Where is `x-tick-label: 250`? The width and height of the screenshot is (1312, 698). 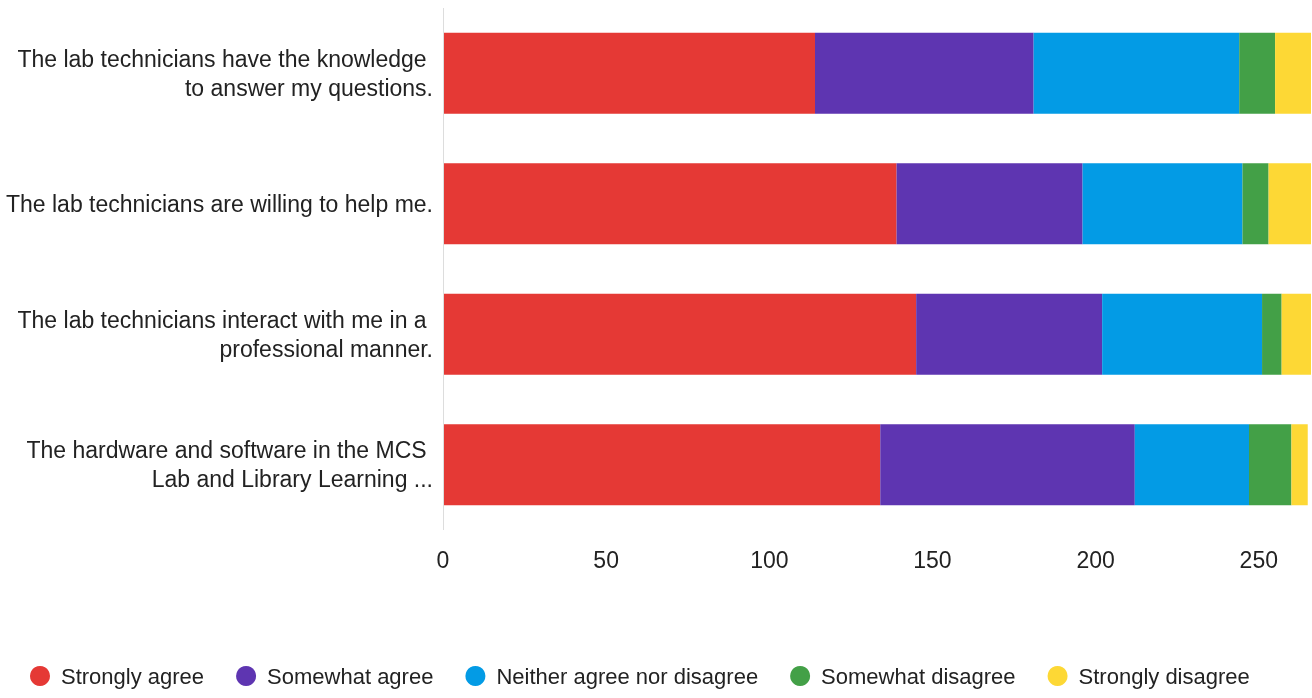
x-tick-label: 250 is located at coordinates (1258, 559).